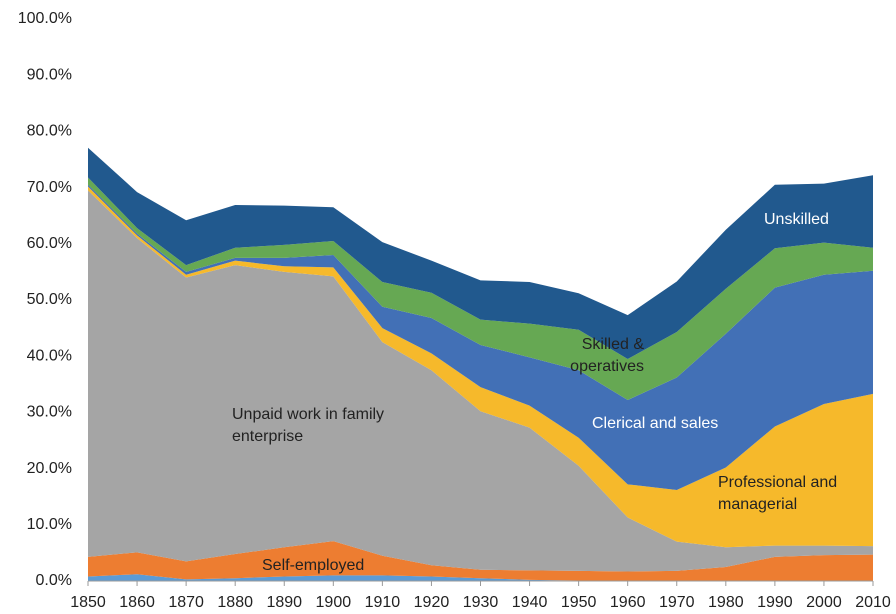 The height and width of the screenshot is (614, 896). Describe the element at coordinates (334, 602) in the screenshot. I see `x-tick-label: 1900` at that location.